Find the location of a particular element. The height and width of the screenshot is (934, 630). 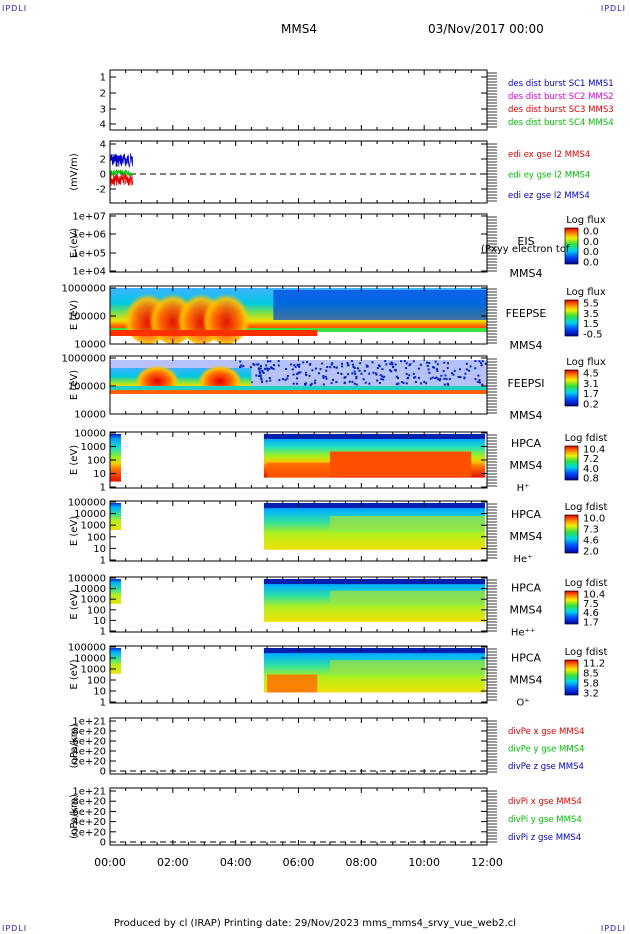

panel-5-ytick-label: 100000 is located at coordinates (87, 387).